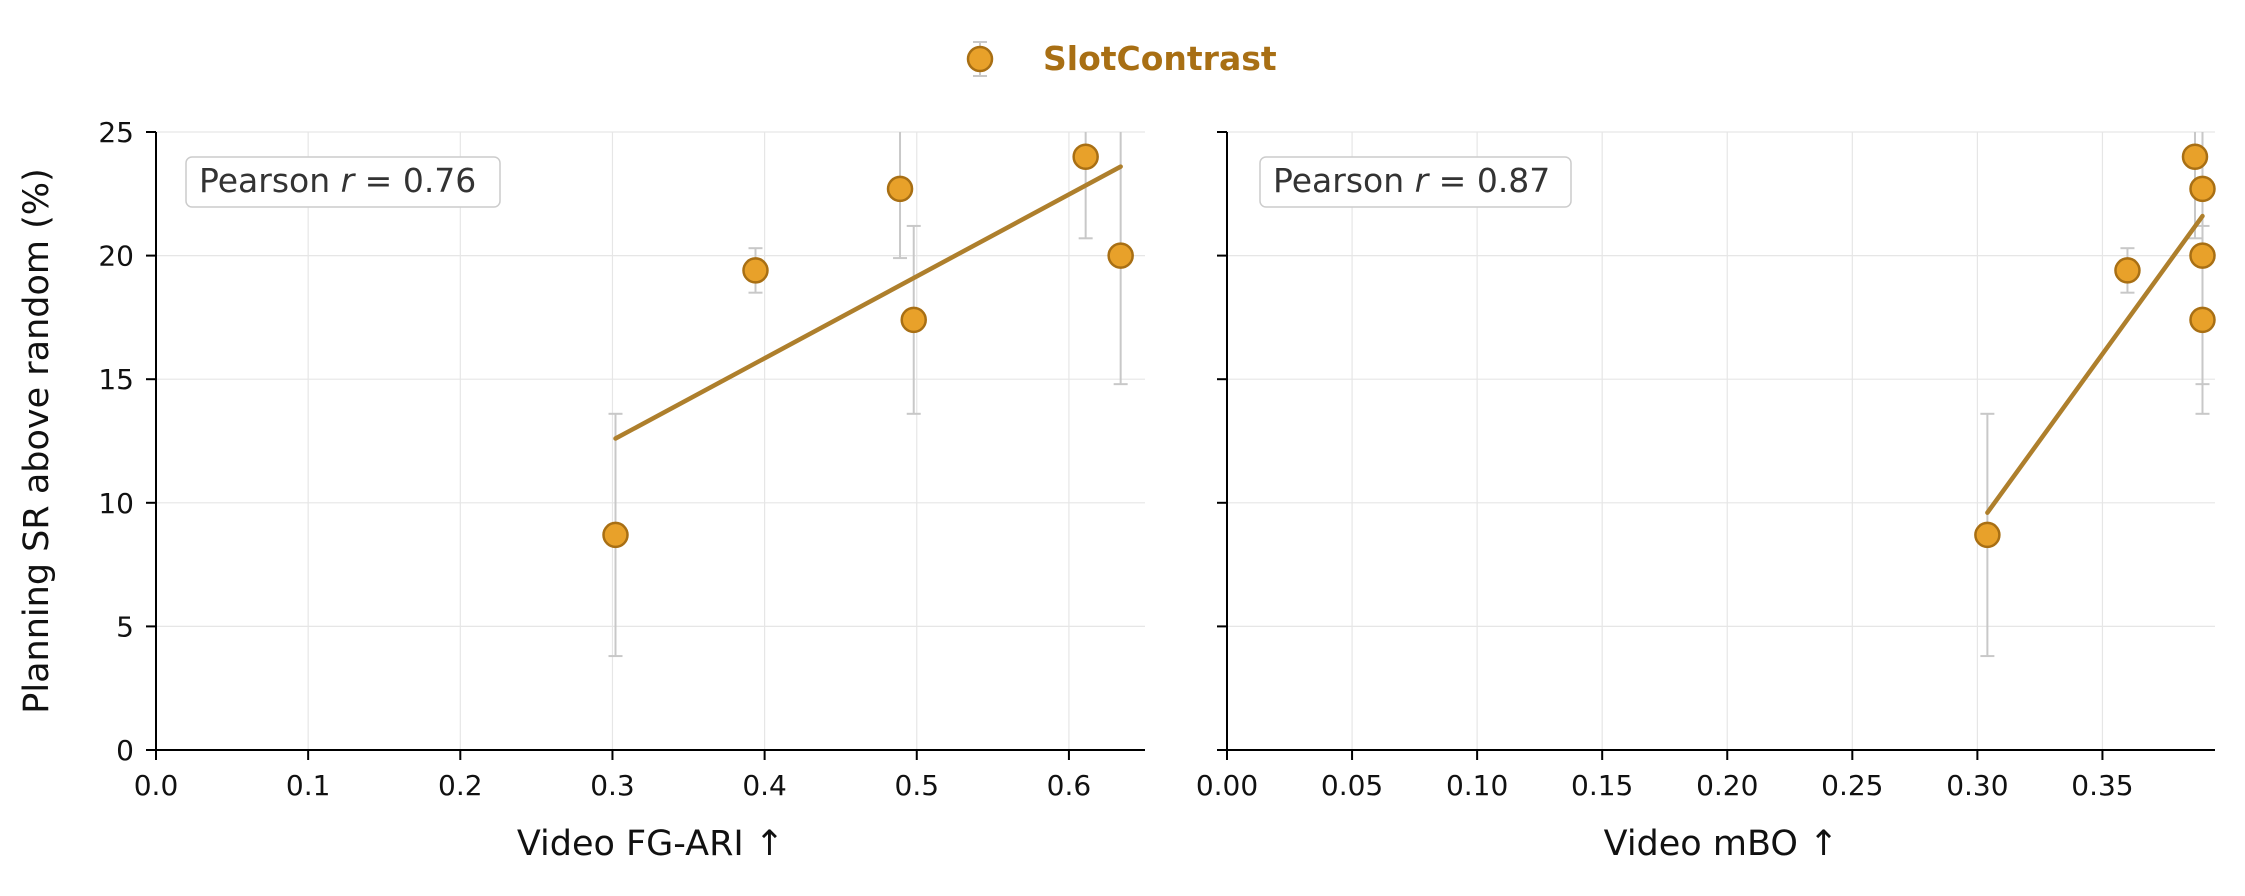 Image resolution: width=2245 pixels, height=896 pixels. Describe the element at coordinates (1069, 785) in the screenshot. I see `x-tick-label: 0.6` at that location.